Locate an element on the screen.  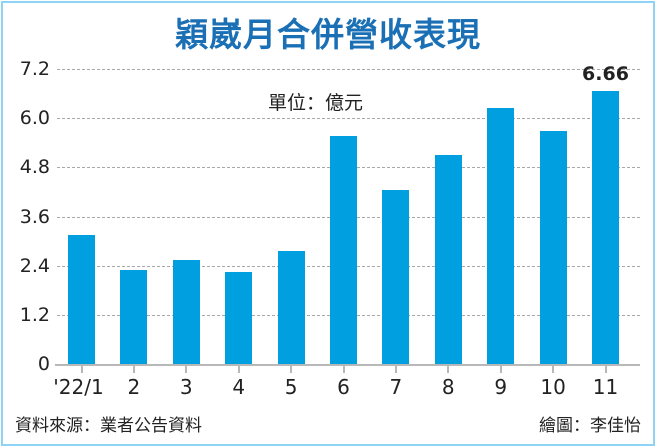
unit-label: 單位：億元 is located at coordinates (316, 103).